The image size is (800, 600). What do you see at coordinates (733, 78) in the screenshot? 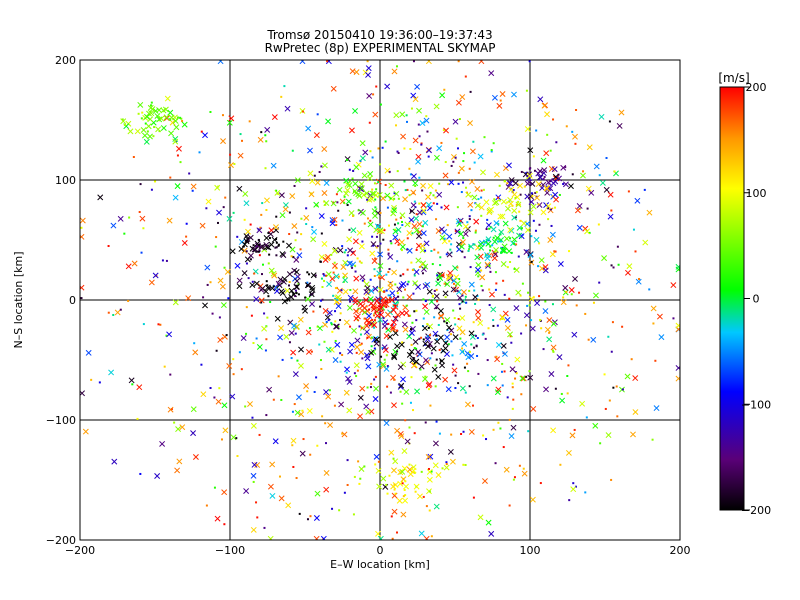
I see `colorbar-label: [m/s]` at bounding box center [733, 78].